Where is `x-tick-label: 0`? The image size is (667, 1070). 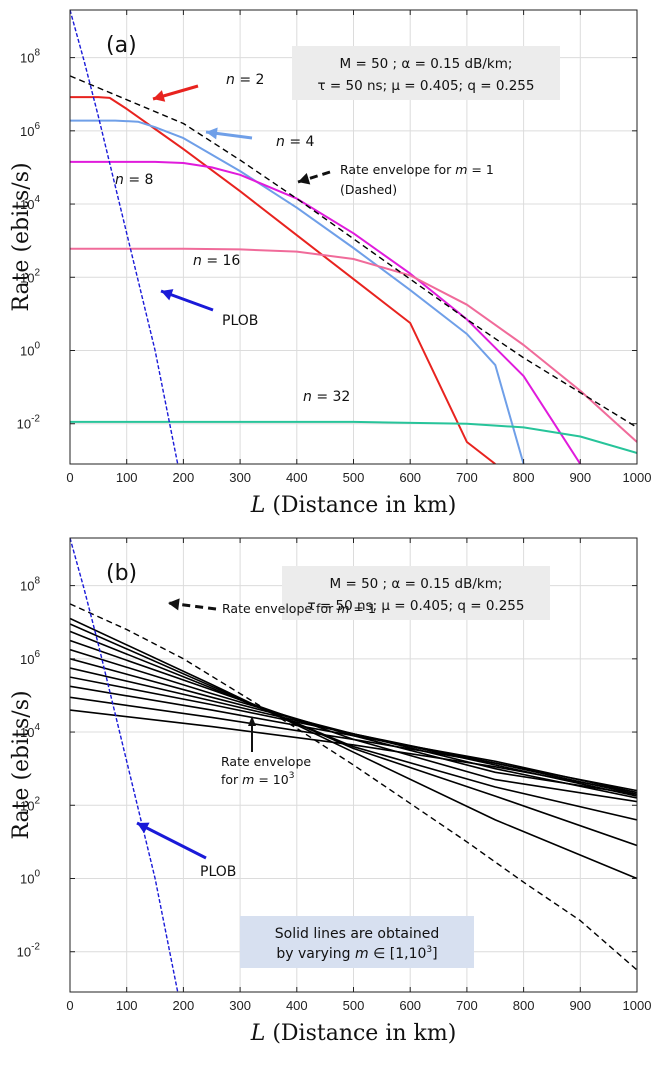
x-tick-label: 0 is located at coordinates (69, 477).